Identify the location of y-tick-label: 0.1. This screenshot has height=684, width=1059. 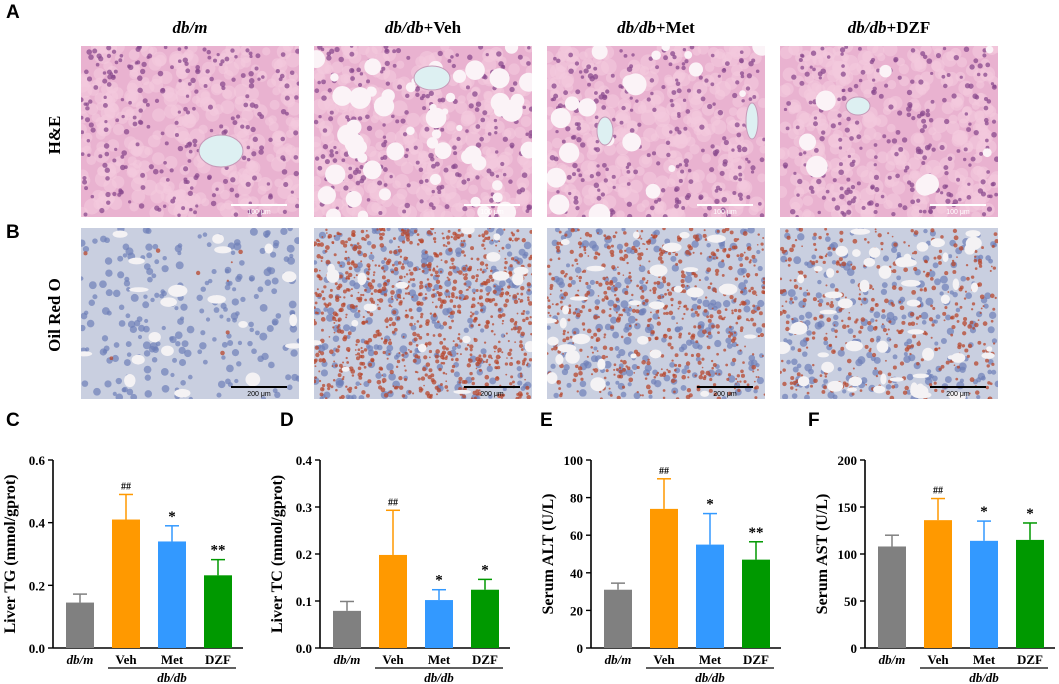
(304, 601).